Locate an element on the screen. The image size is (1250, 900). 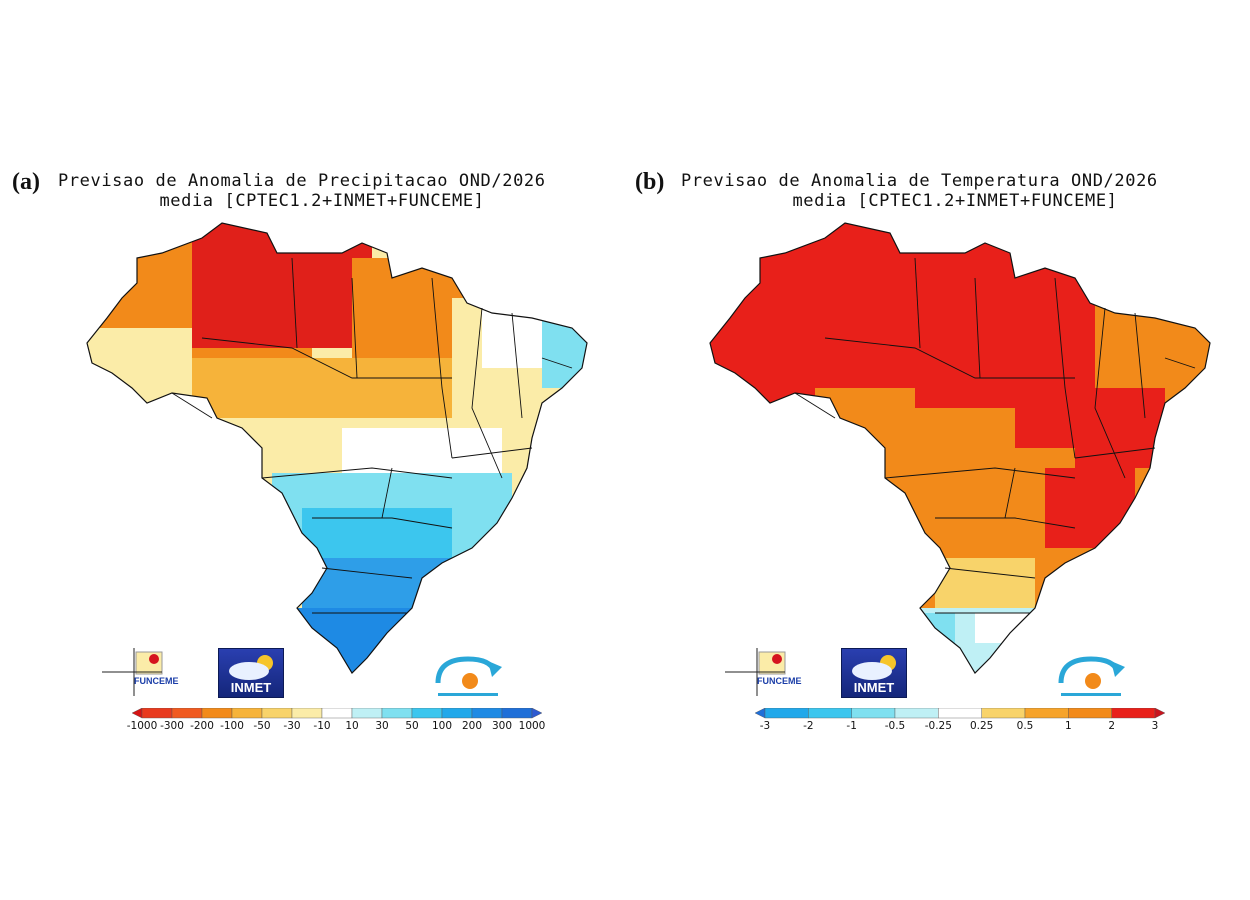
panel-letter: (b) is located at coordinates (650, 182).